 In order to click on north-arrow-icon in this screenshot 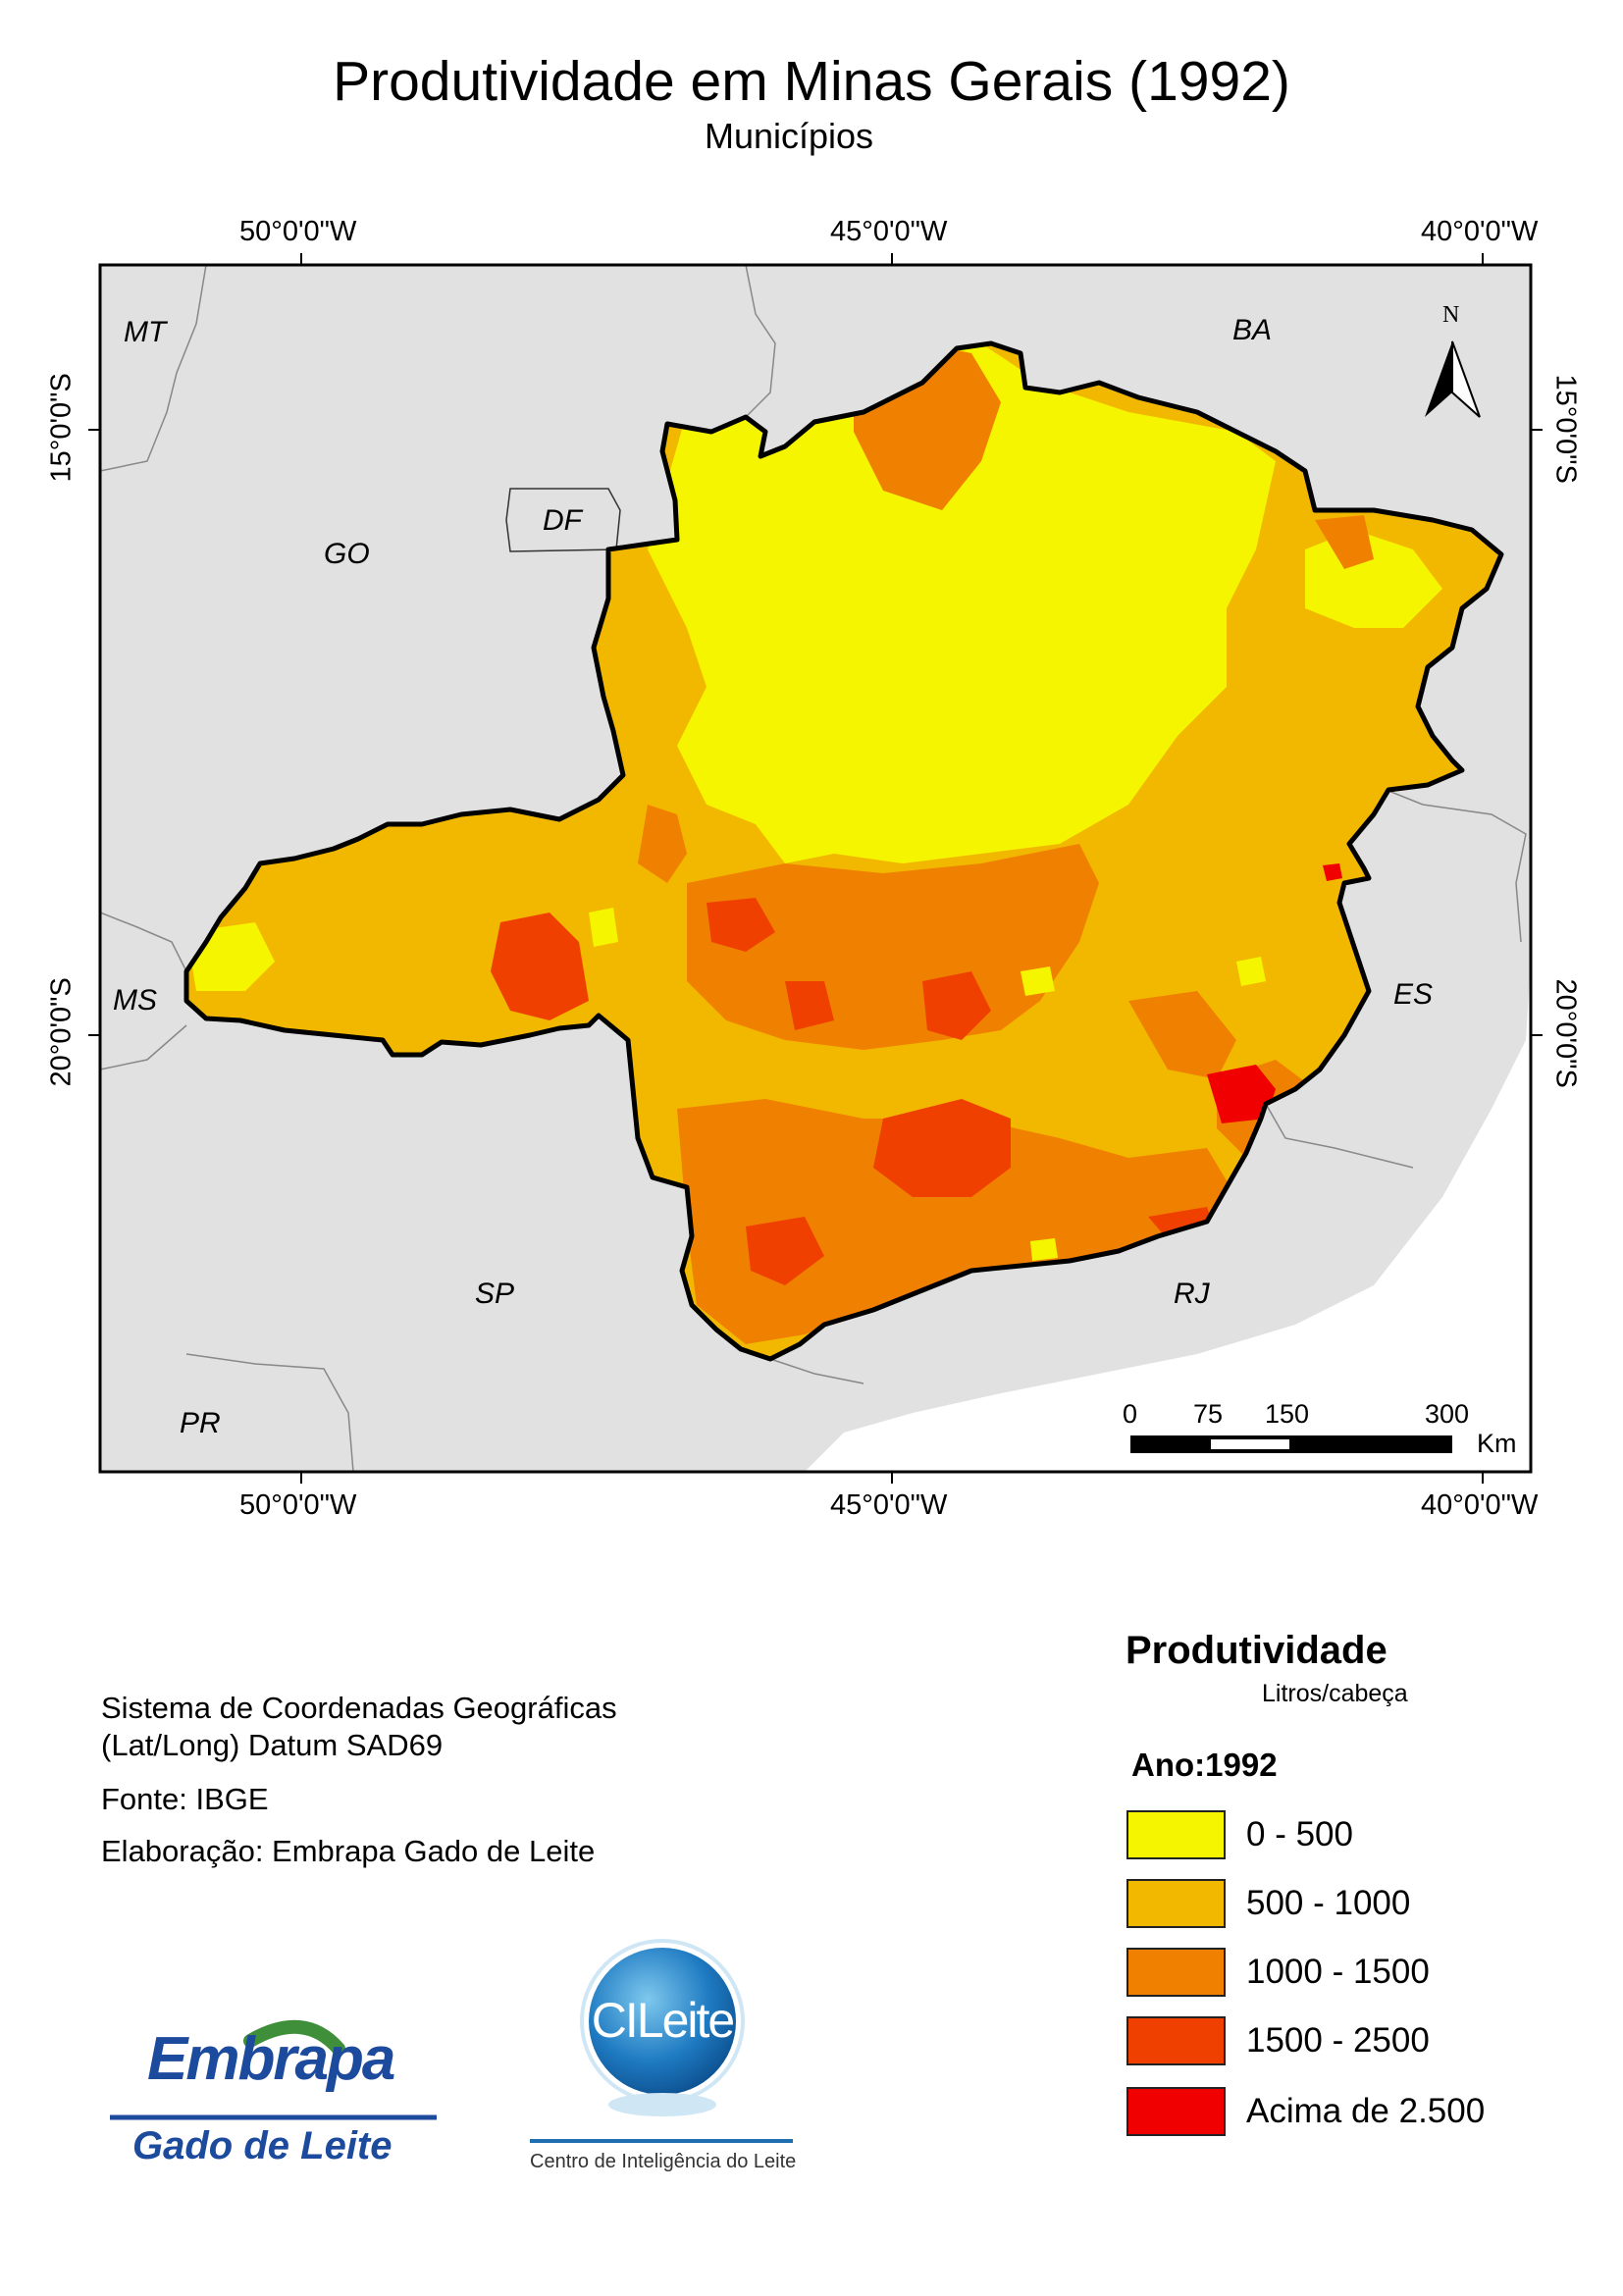, I will do `click(1453, 379)`.